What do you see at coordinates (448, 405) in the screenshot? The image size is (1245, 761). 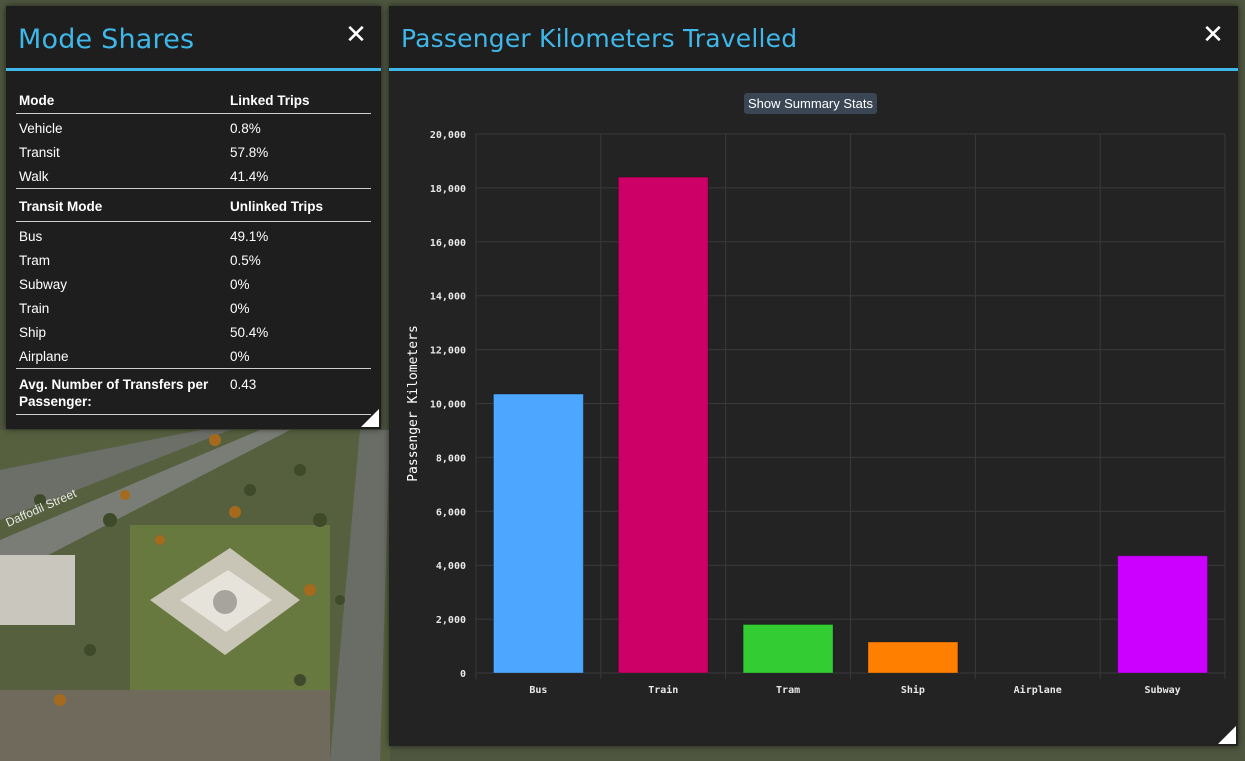 I see `y-tick-label: 10,000` at bounding box center [448, 405].